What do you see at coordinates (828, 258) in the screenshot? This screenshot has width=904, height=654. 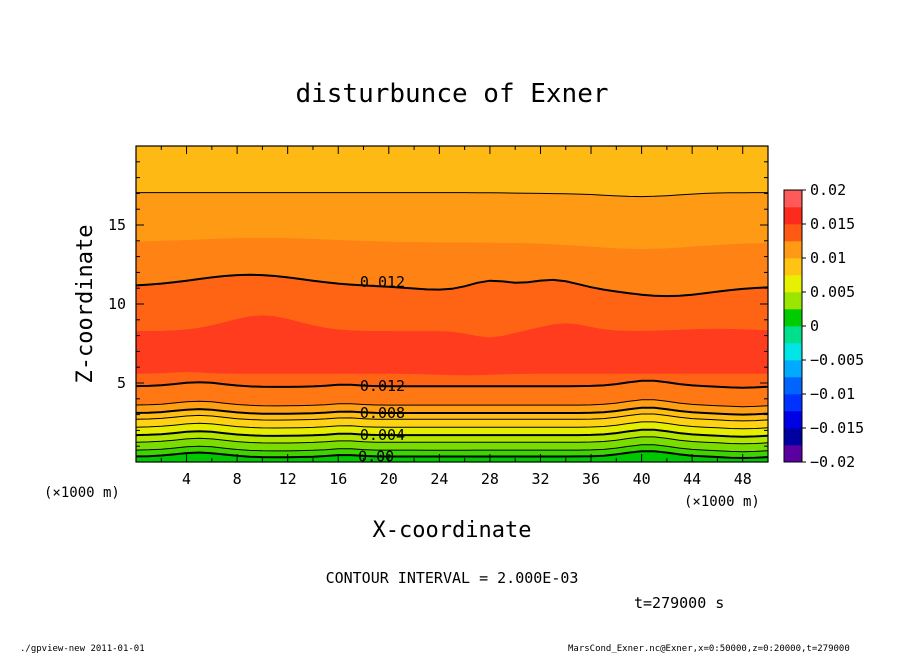 I see `colorbar-tick-label: 0.01` at bounding box center [828, 258].